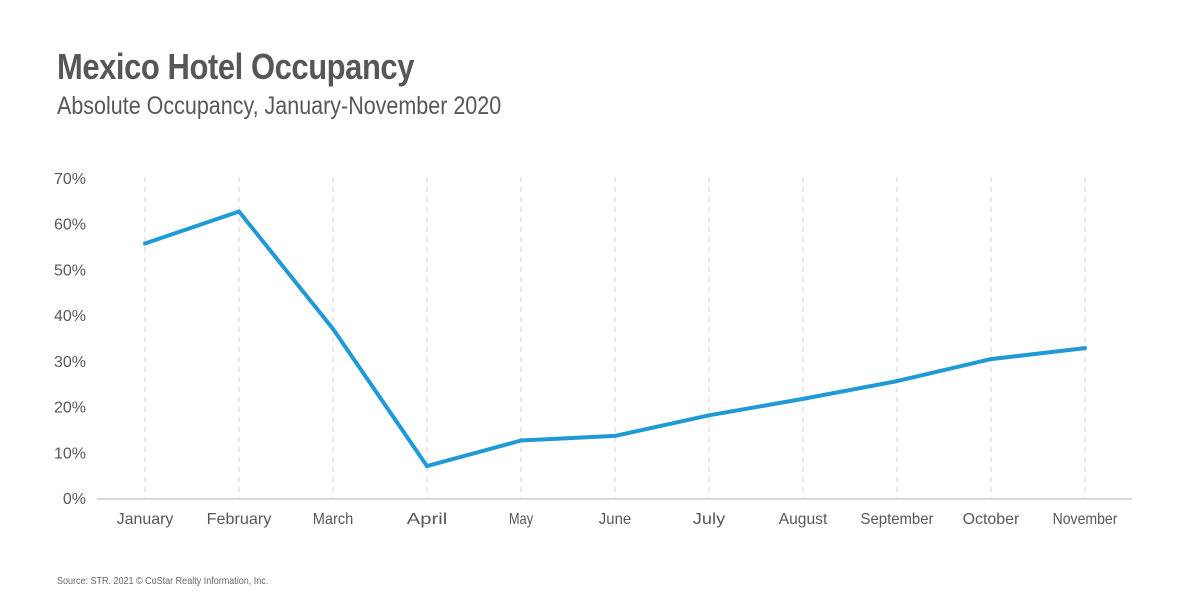 The width and height of the screenshot is (1200, 601). What do you see at coordinates (898, 519) in the screenshot?
I see `x-tick-label: September` at bounding box center [898, 519].